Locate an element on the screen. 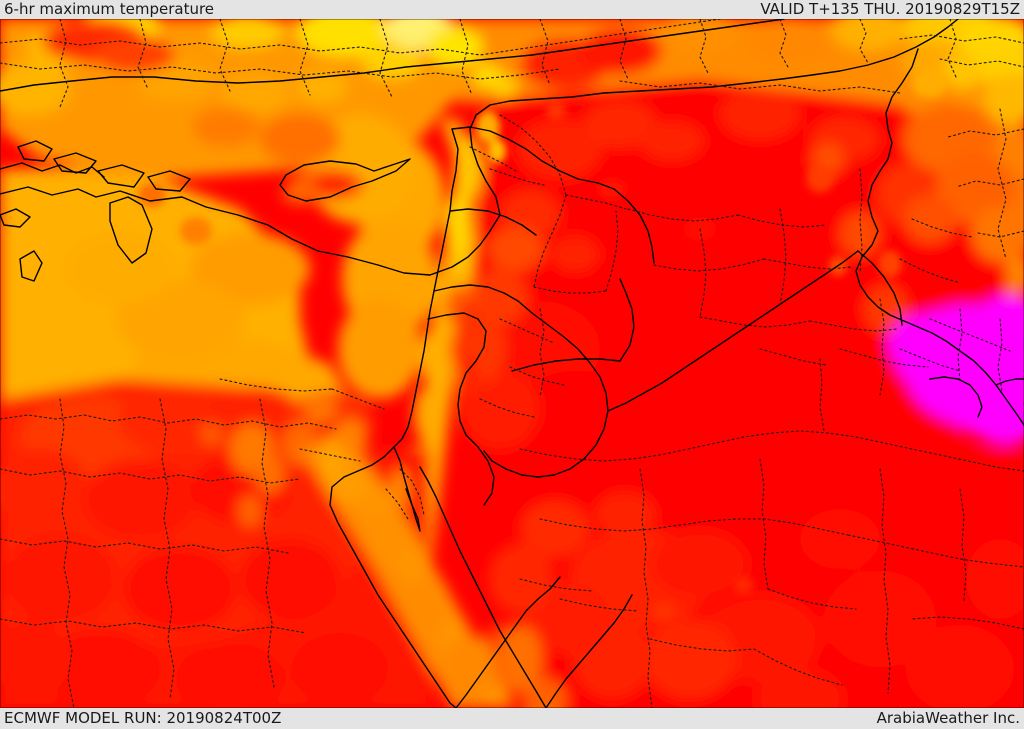  attribution-label: ArabiaWeather Inc. is located at coordinates (948, 718).